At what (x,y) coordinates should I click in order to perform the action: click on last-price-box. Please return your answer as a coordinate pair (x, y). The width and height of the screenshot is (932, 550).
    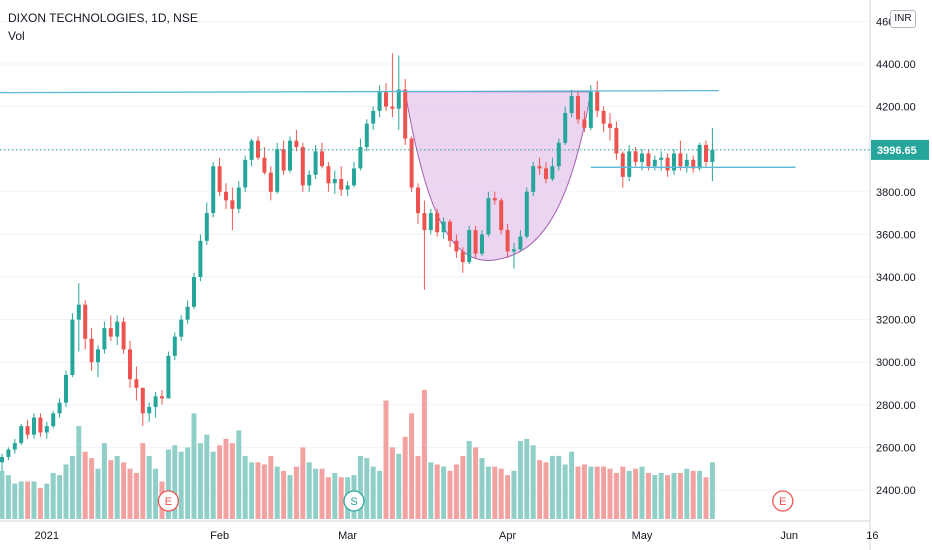
    Looking at the image, I should click on (900, 149).